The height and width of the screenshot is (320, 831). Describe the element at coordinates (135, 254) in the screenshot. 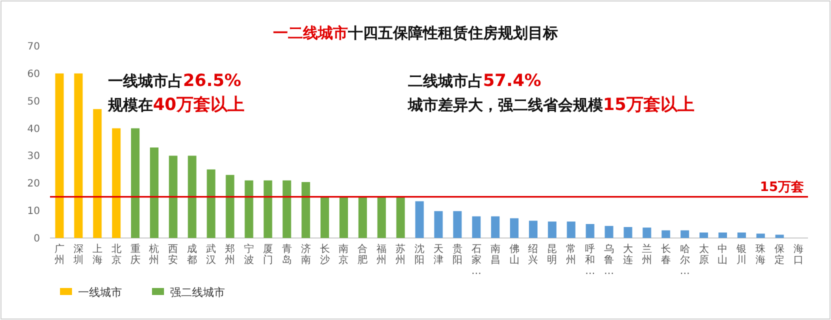

I see `x-tick-label: 重庆` at that location.